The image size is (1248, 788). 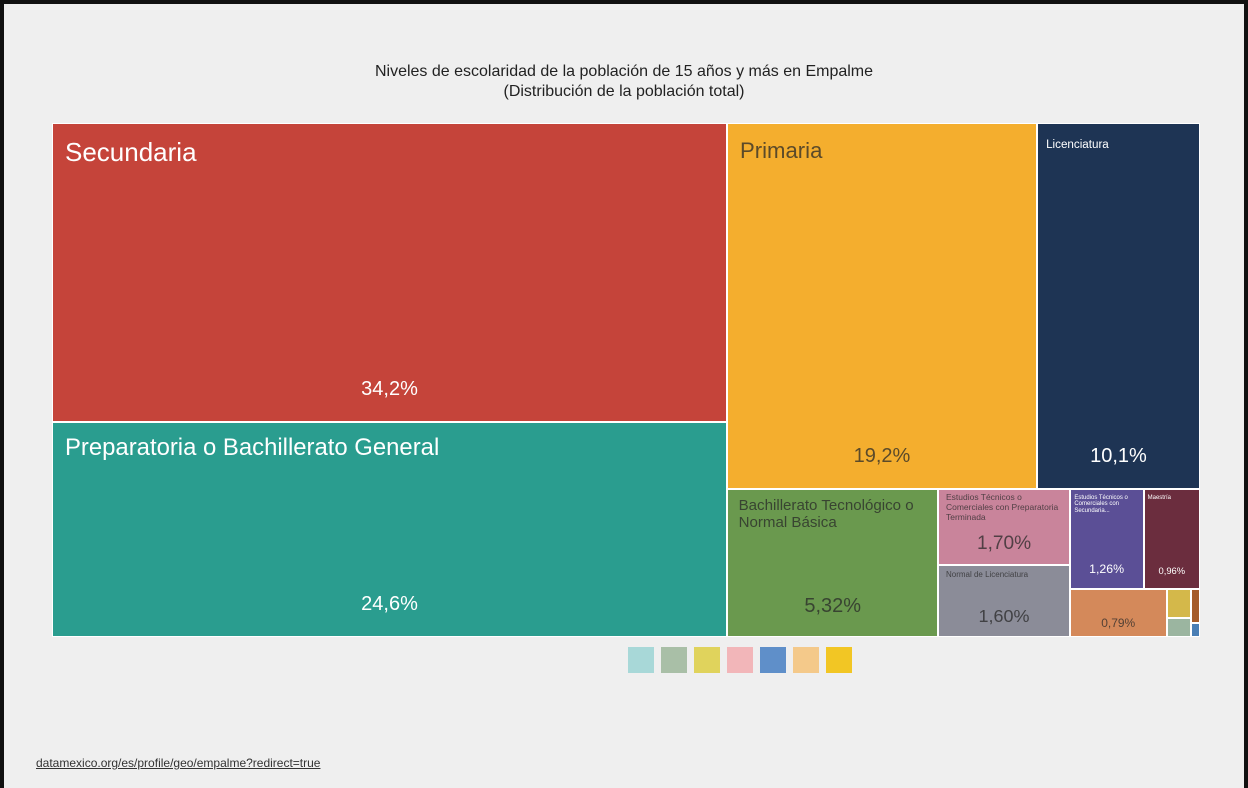 What do you see at coordinates (826, 514) in the screenshot?
I see `cell-label: Bachillerato Tecnológico o Normal Básica` at bounding box center [826, 514].